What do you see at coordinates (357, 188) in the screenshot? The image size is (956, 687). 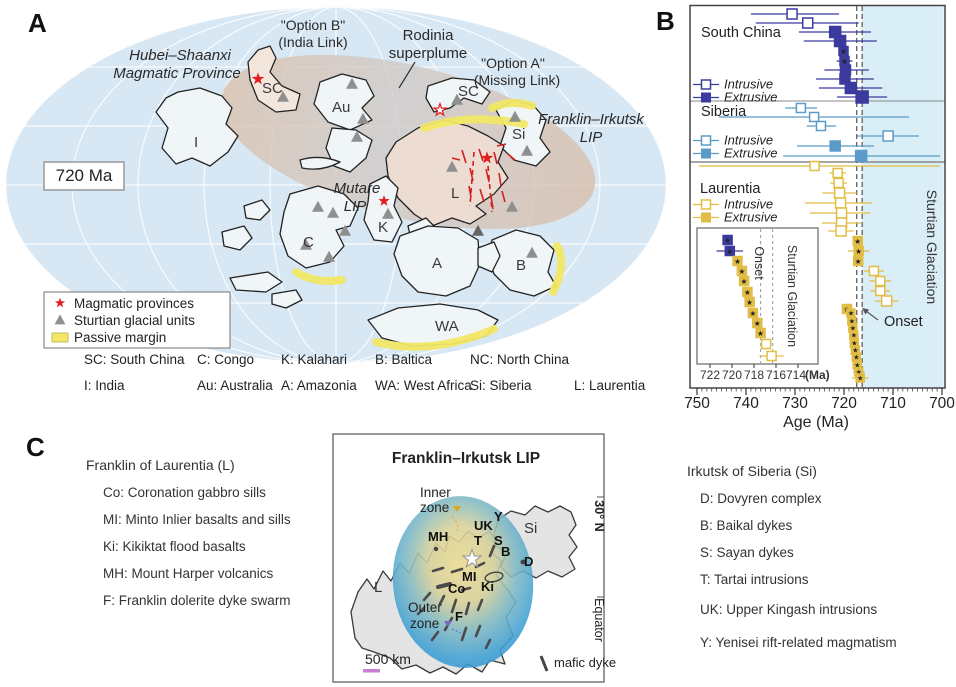 I see `mutare-label: Mutare` at bounding box center [357, 188].